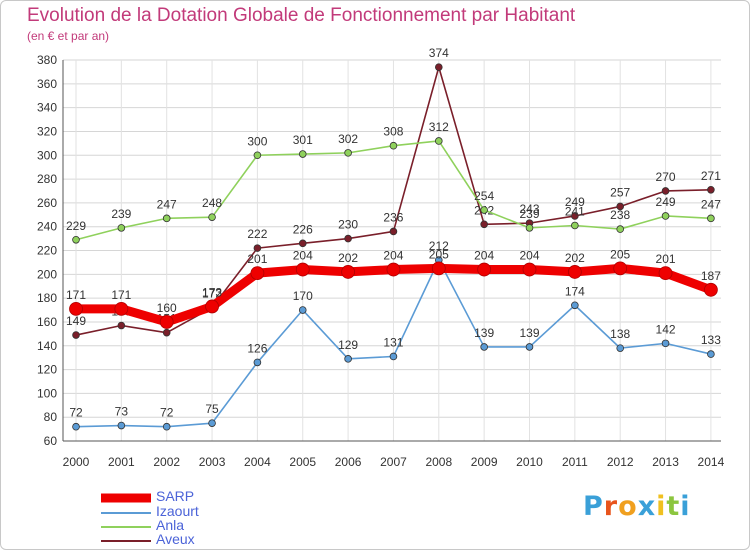 This screenshot has height=550, width=750. I want to click on data-label-anla: 239, so click(529, 214).